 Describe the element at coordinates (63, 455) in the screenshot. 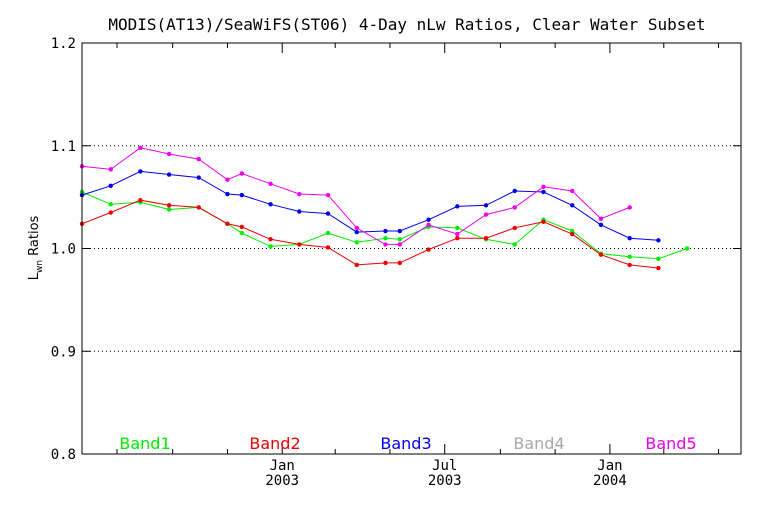

I see `y-tick-label: 0.8` at that location.